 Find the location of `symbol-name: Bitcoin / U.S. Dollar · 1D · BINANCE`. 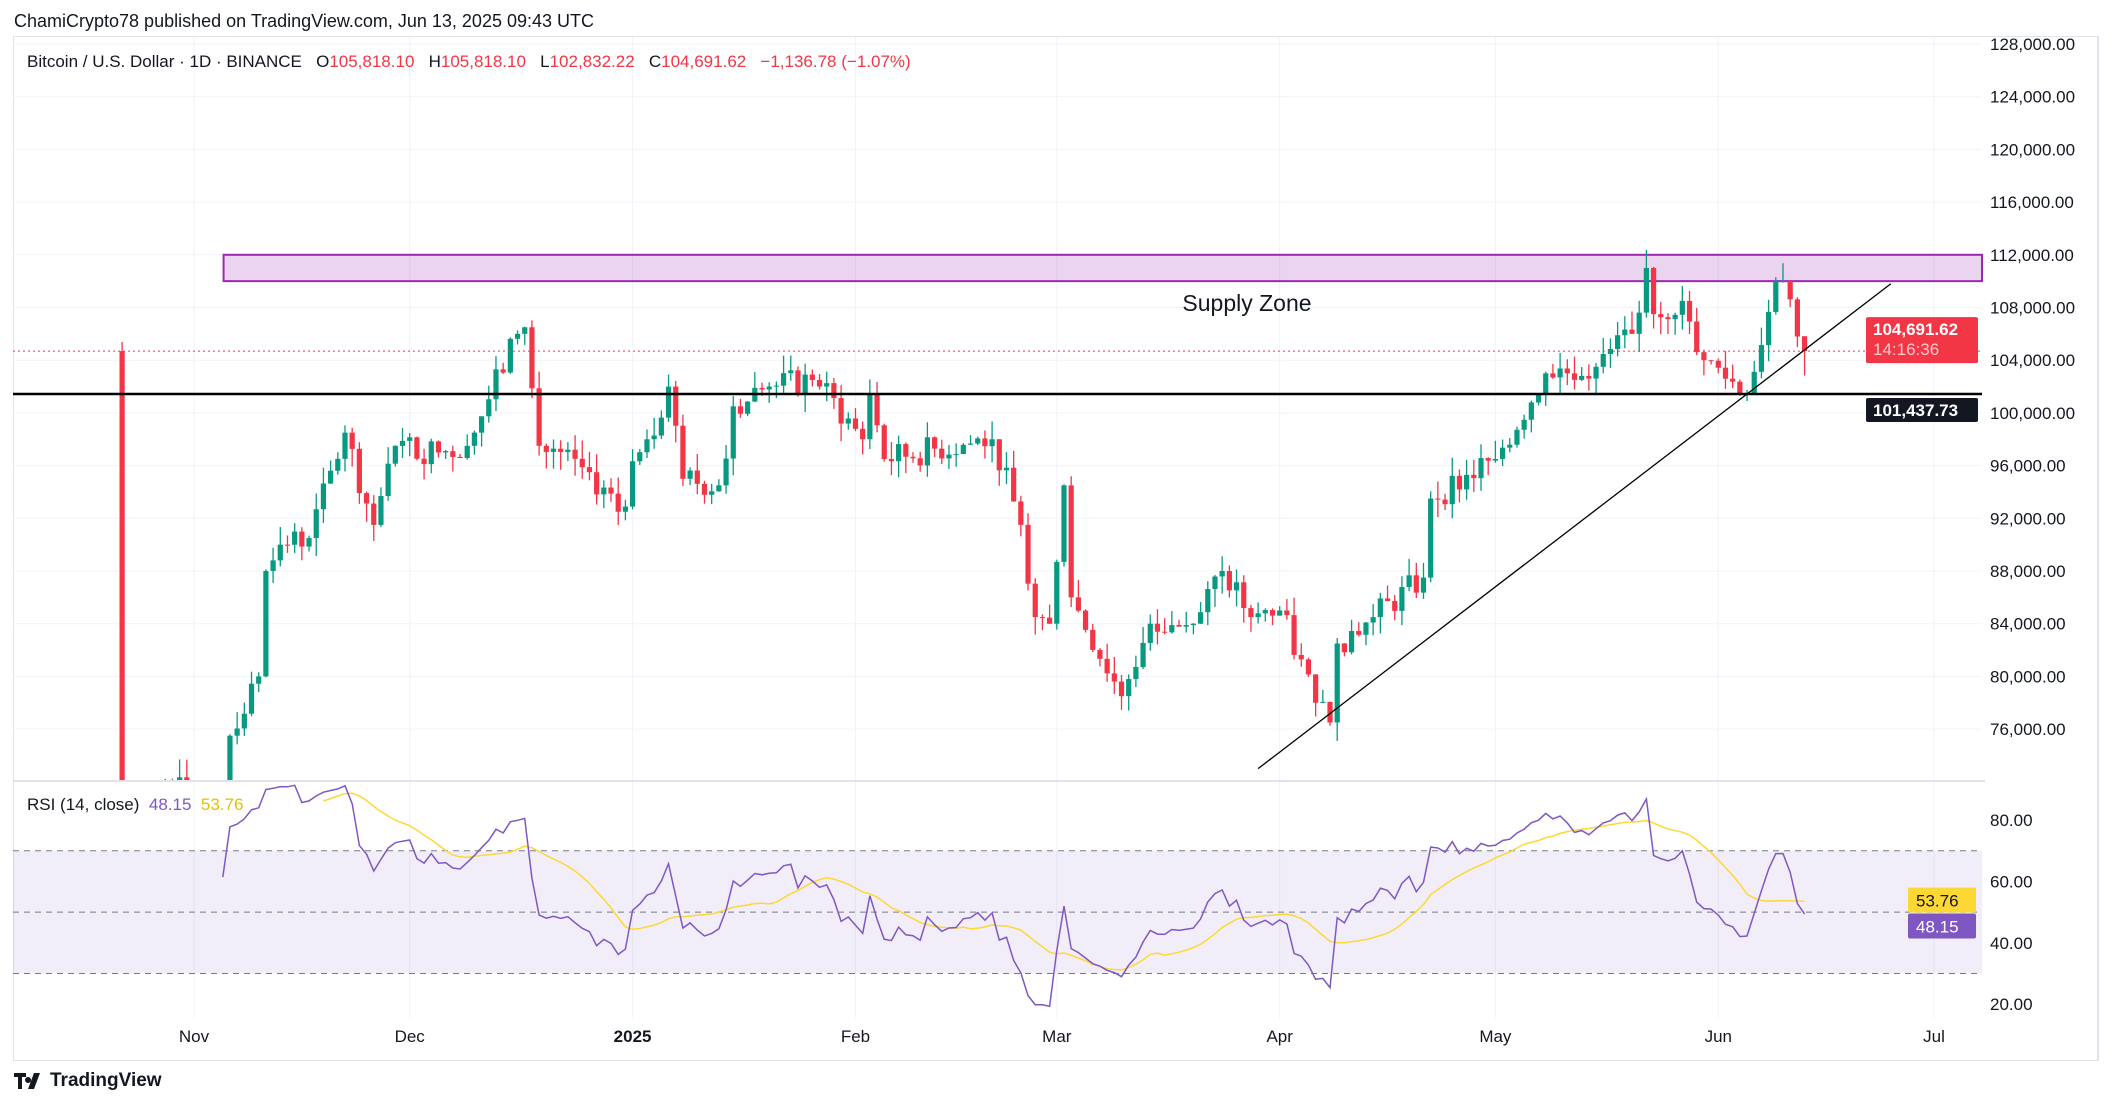

symbol-name: Bitcoin / U.S. Dollar · 1D · BINANCE is located at coordinates (164, 61).